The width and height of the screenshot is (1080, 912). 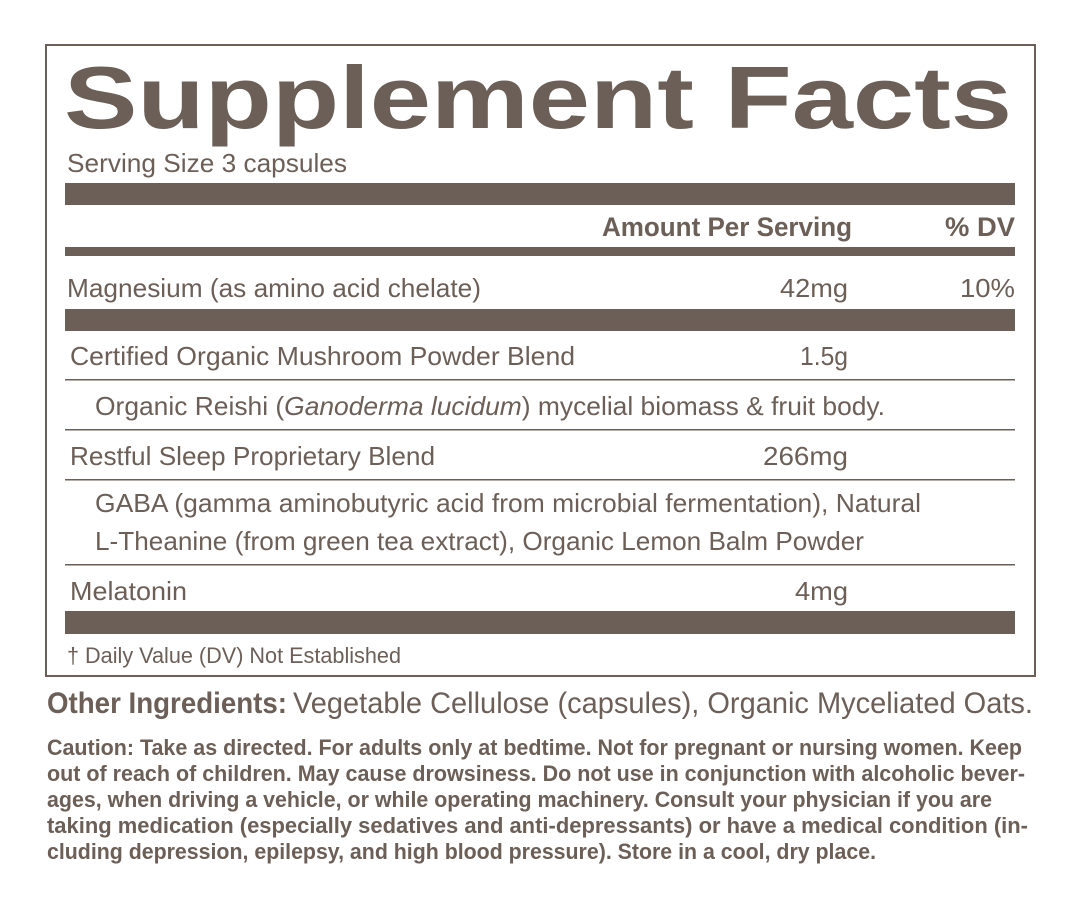 I want to click on serving-size: Serving Size 3 capsules, so click(x=207, y=163).